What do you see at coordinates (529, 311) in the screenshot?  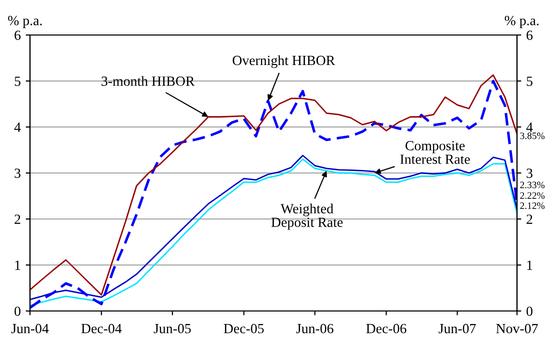 I see `y2-tick-label: 0` at bounding box center [529, 311].